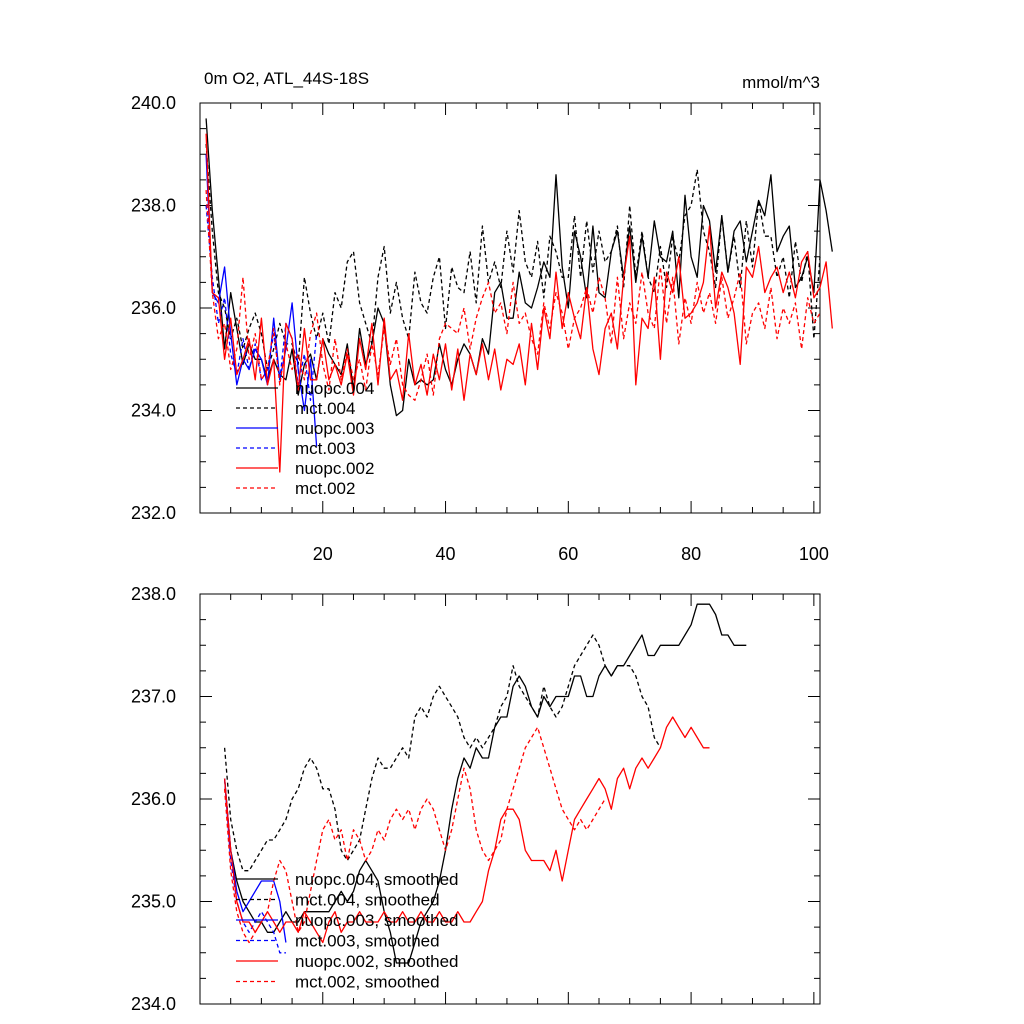 The width and height of the screenshot is (1024, 1024). I want to click on y-tick-labels: 232.0 234.0 236.0 238.0 240.0, so click(153, 308).